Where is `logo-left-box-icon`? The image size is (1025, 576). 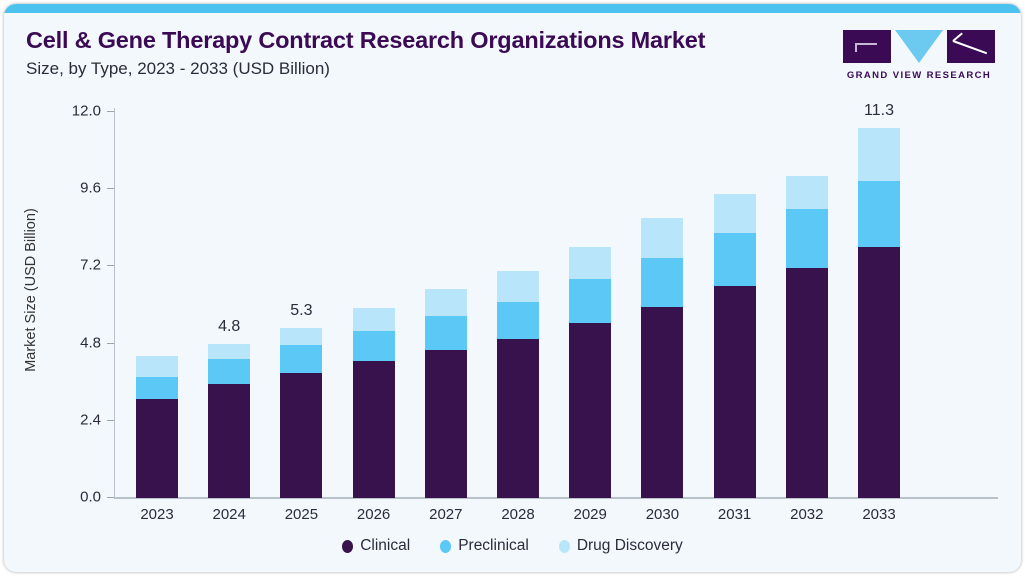
logo-left-box-icon is located at coordinates (867, 46).